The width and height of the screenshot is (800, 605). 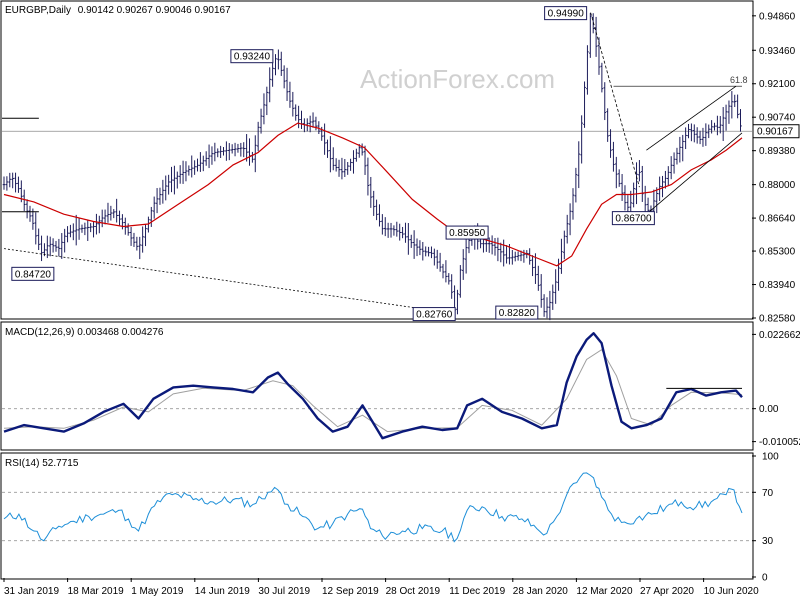 What do you see at coordinates (777, 319) in the screenshot?
I see `price-y-tick-label: 0.82580` at bounding box center [777, 319].